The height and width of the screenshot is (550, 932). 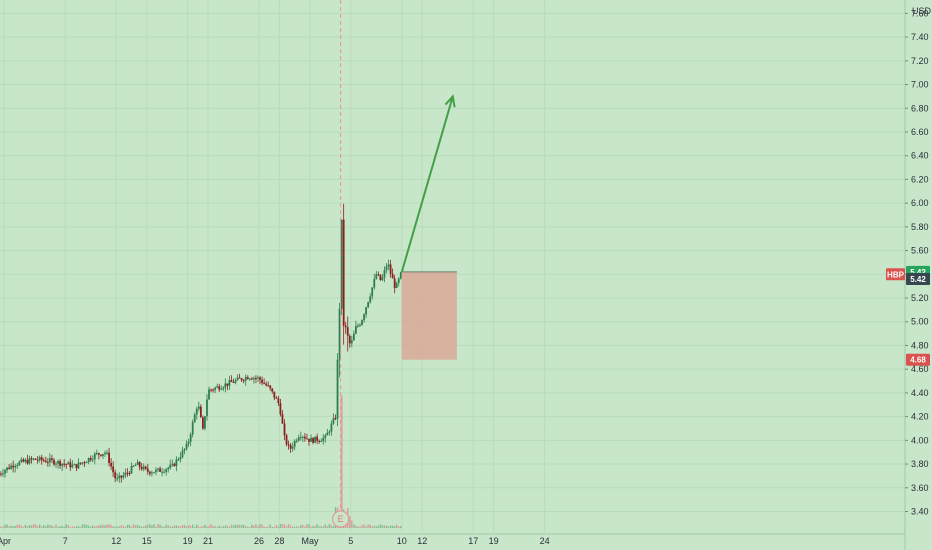 I want to click on y-tick-label: 7.40, so click(x=920, y=37).